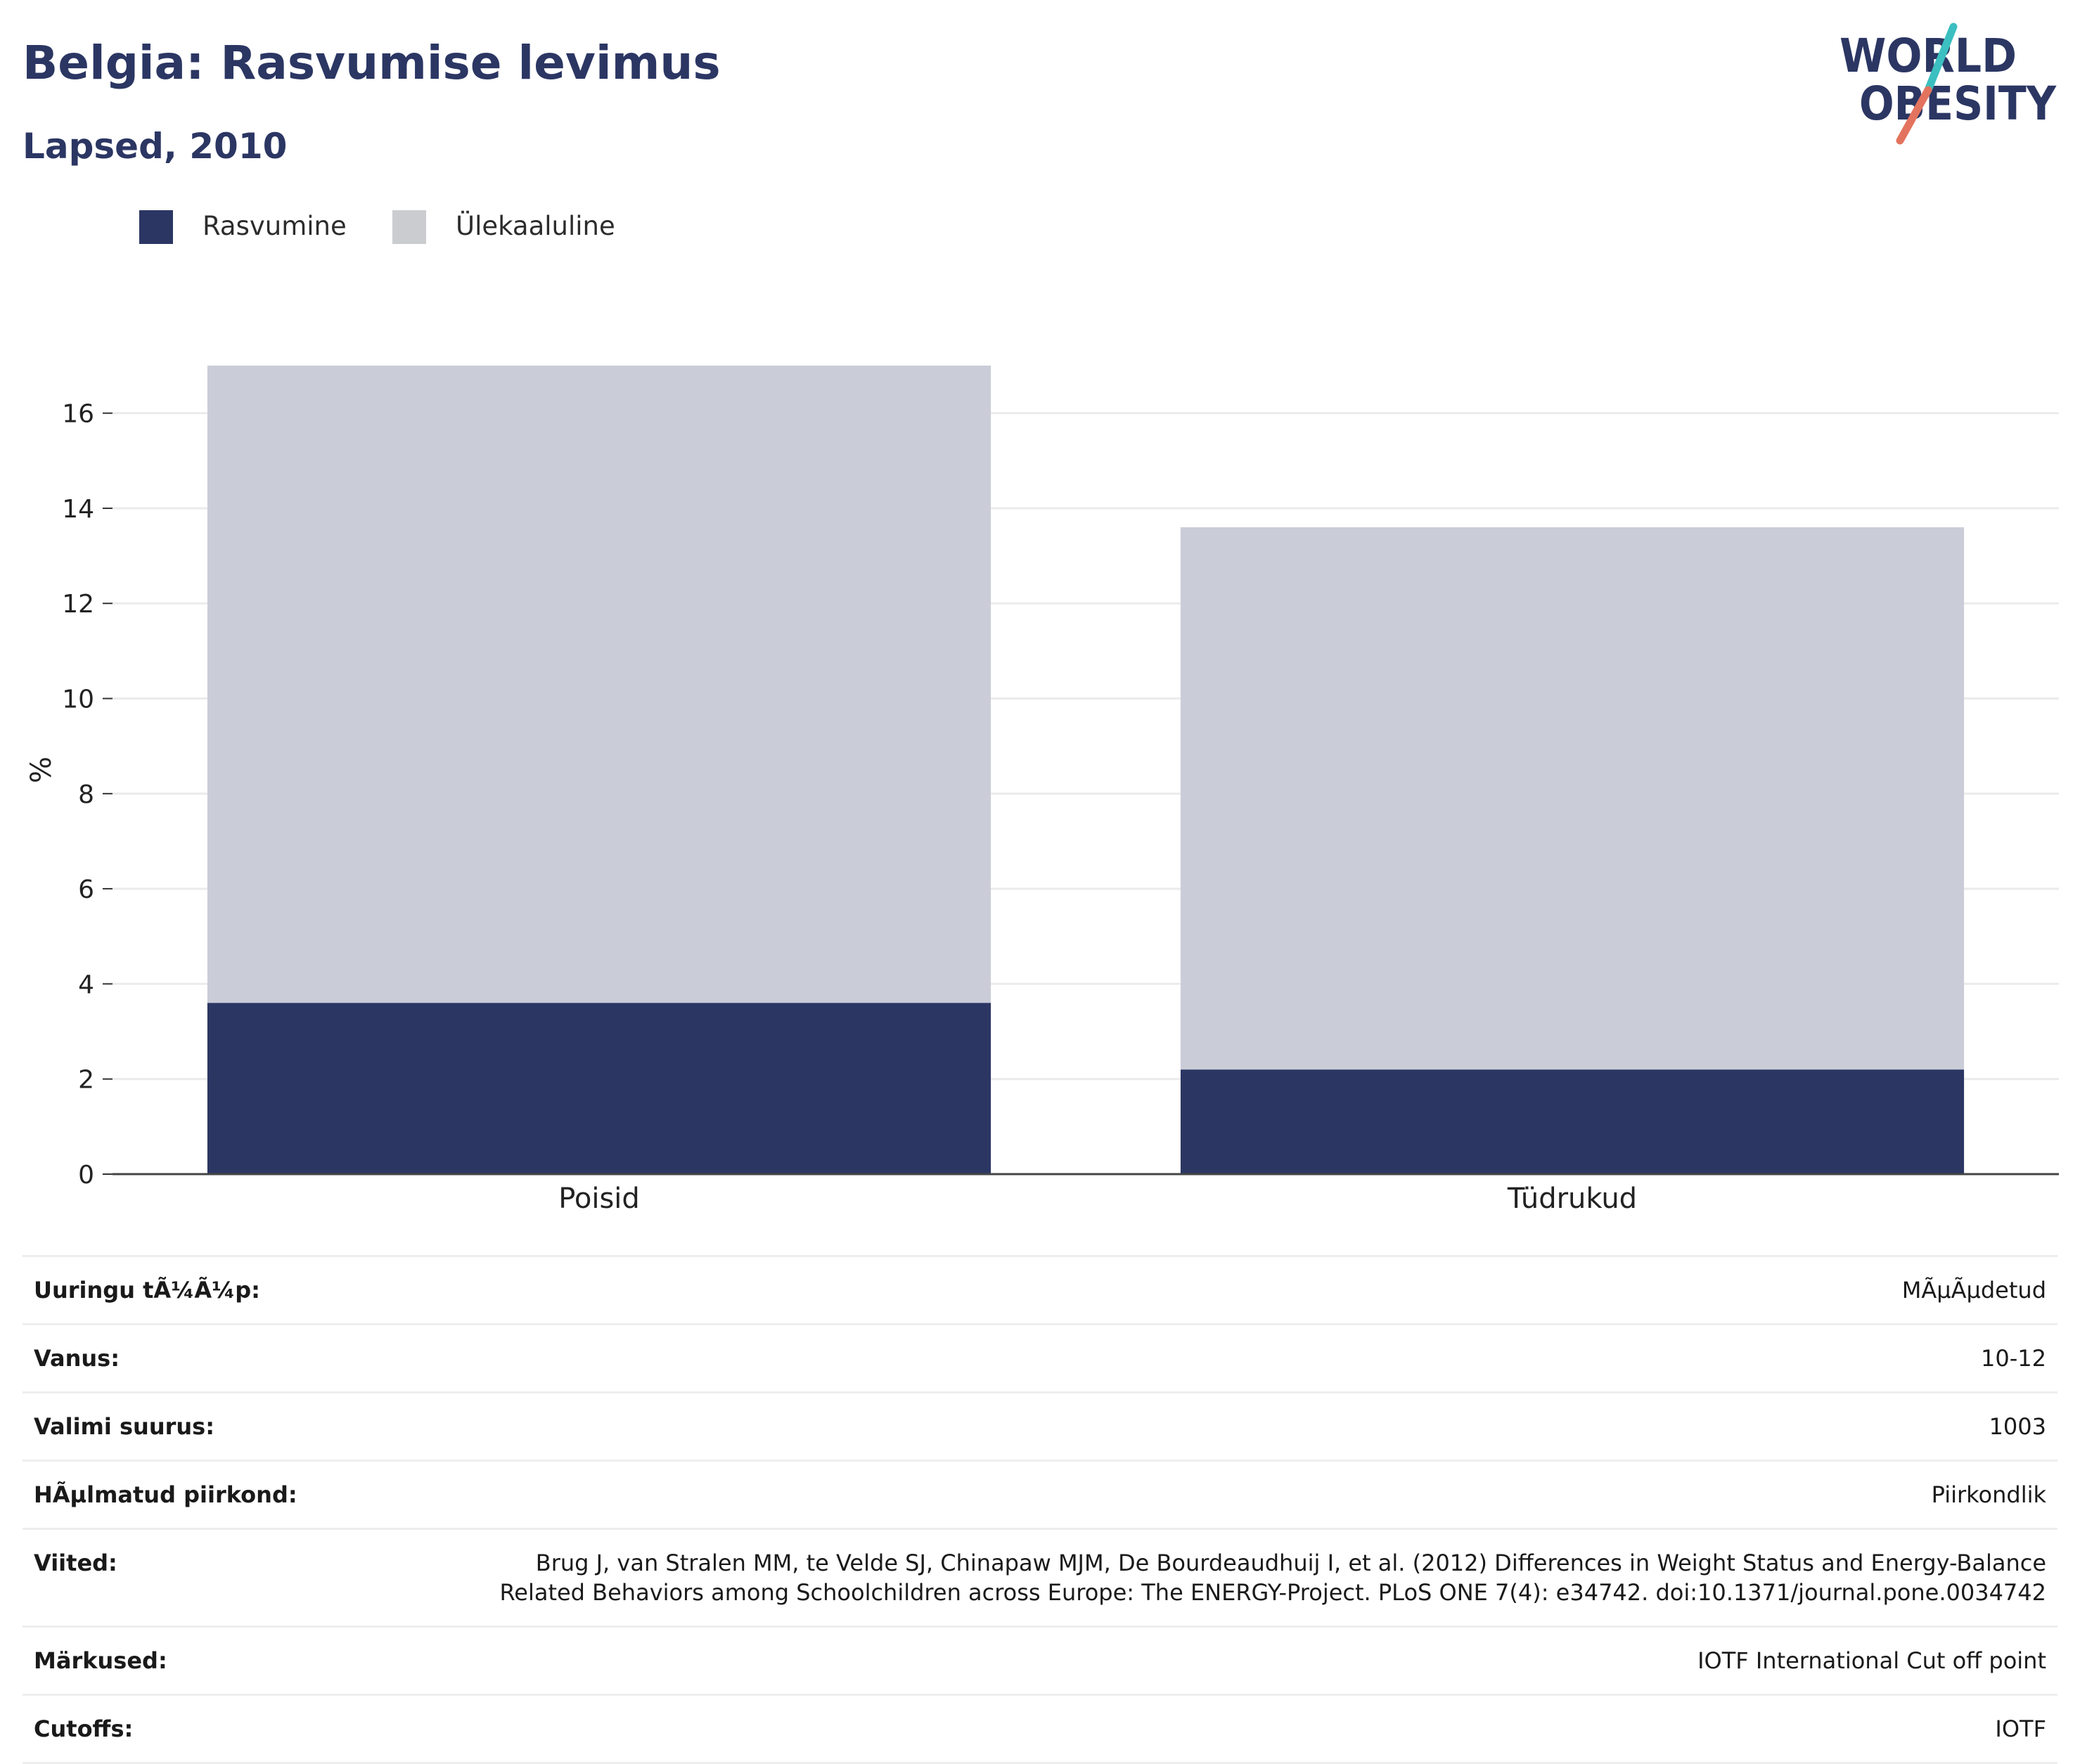 The height and width of the screenshot is (1764, 2080). Describe the element at coordinates (78, 414) in the screenshot. I see `y-tick-label: 16` at that location.